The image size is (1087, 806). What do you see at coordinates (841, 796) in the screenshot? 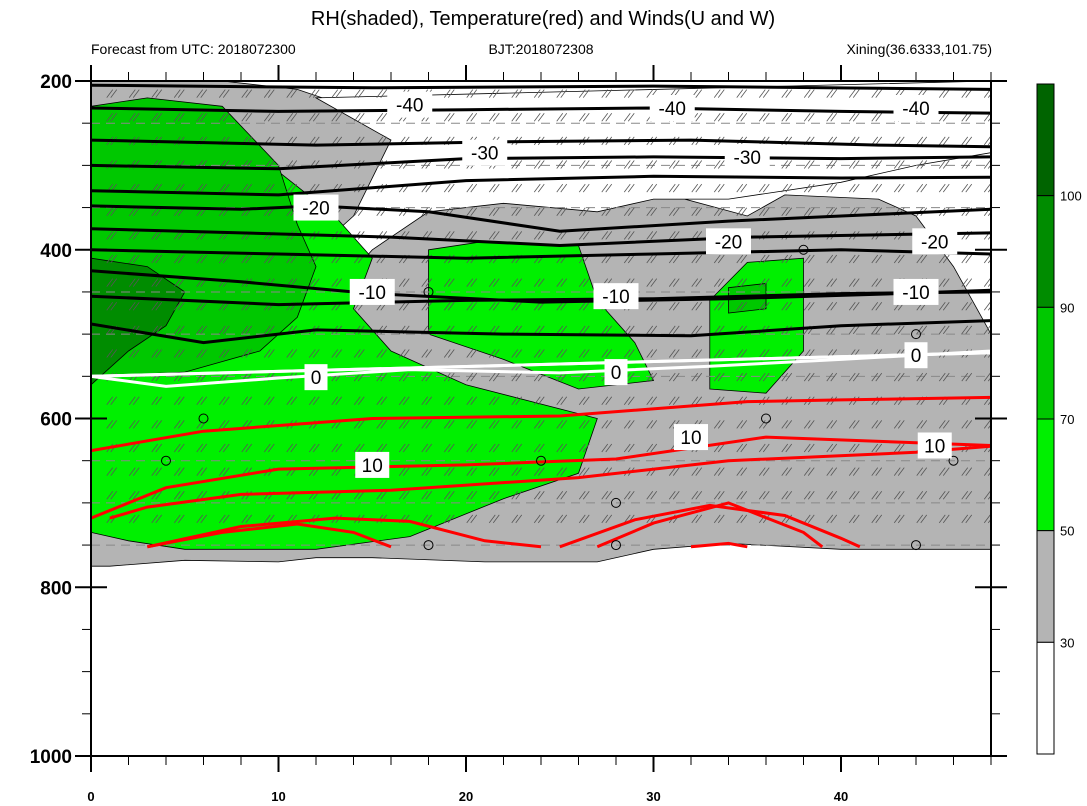
I see `x-tick-label: 40` at bounding box center [841, 796].